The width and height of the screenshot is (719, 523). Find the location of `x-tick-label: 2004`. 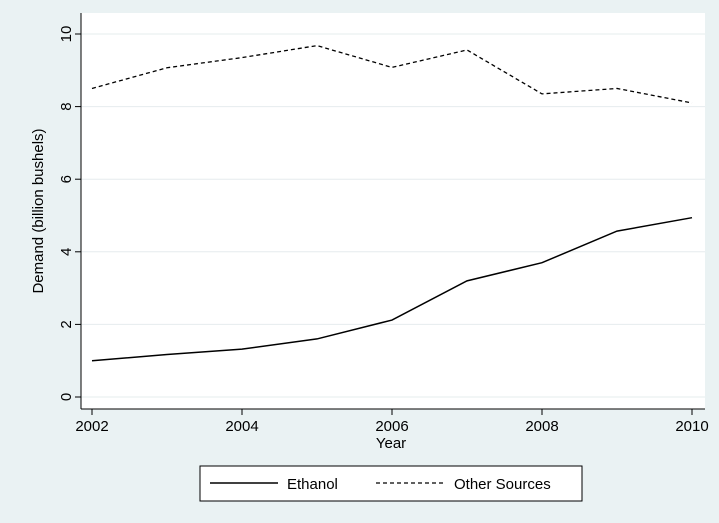

x-tick-label: 2004 is located at coordinates (241, 426).